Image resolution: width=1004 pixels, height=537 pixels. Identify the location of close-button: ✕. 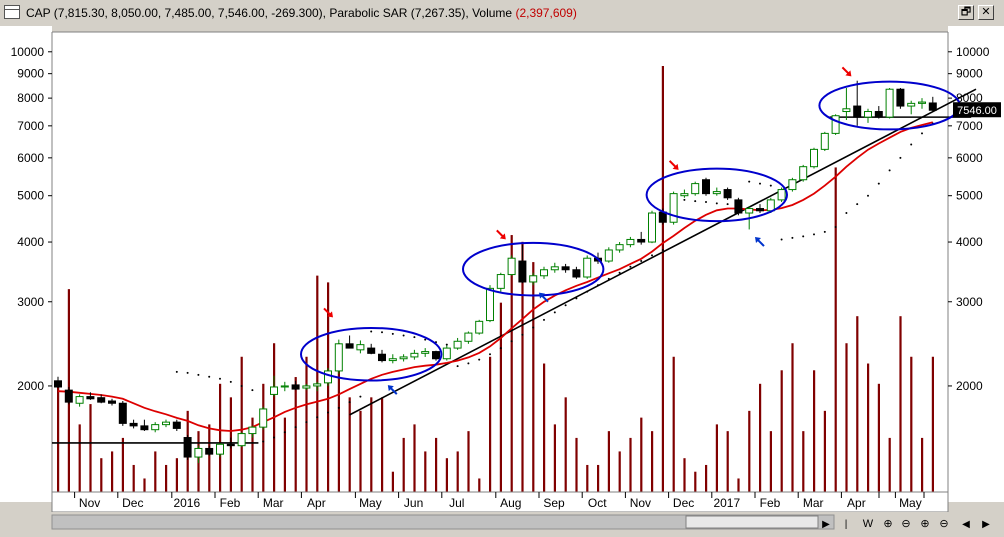
(986, 12).